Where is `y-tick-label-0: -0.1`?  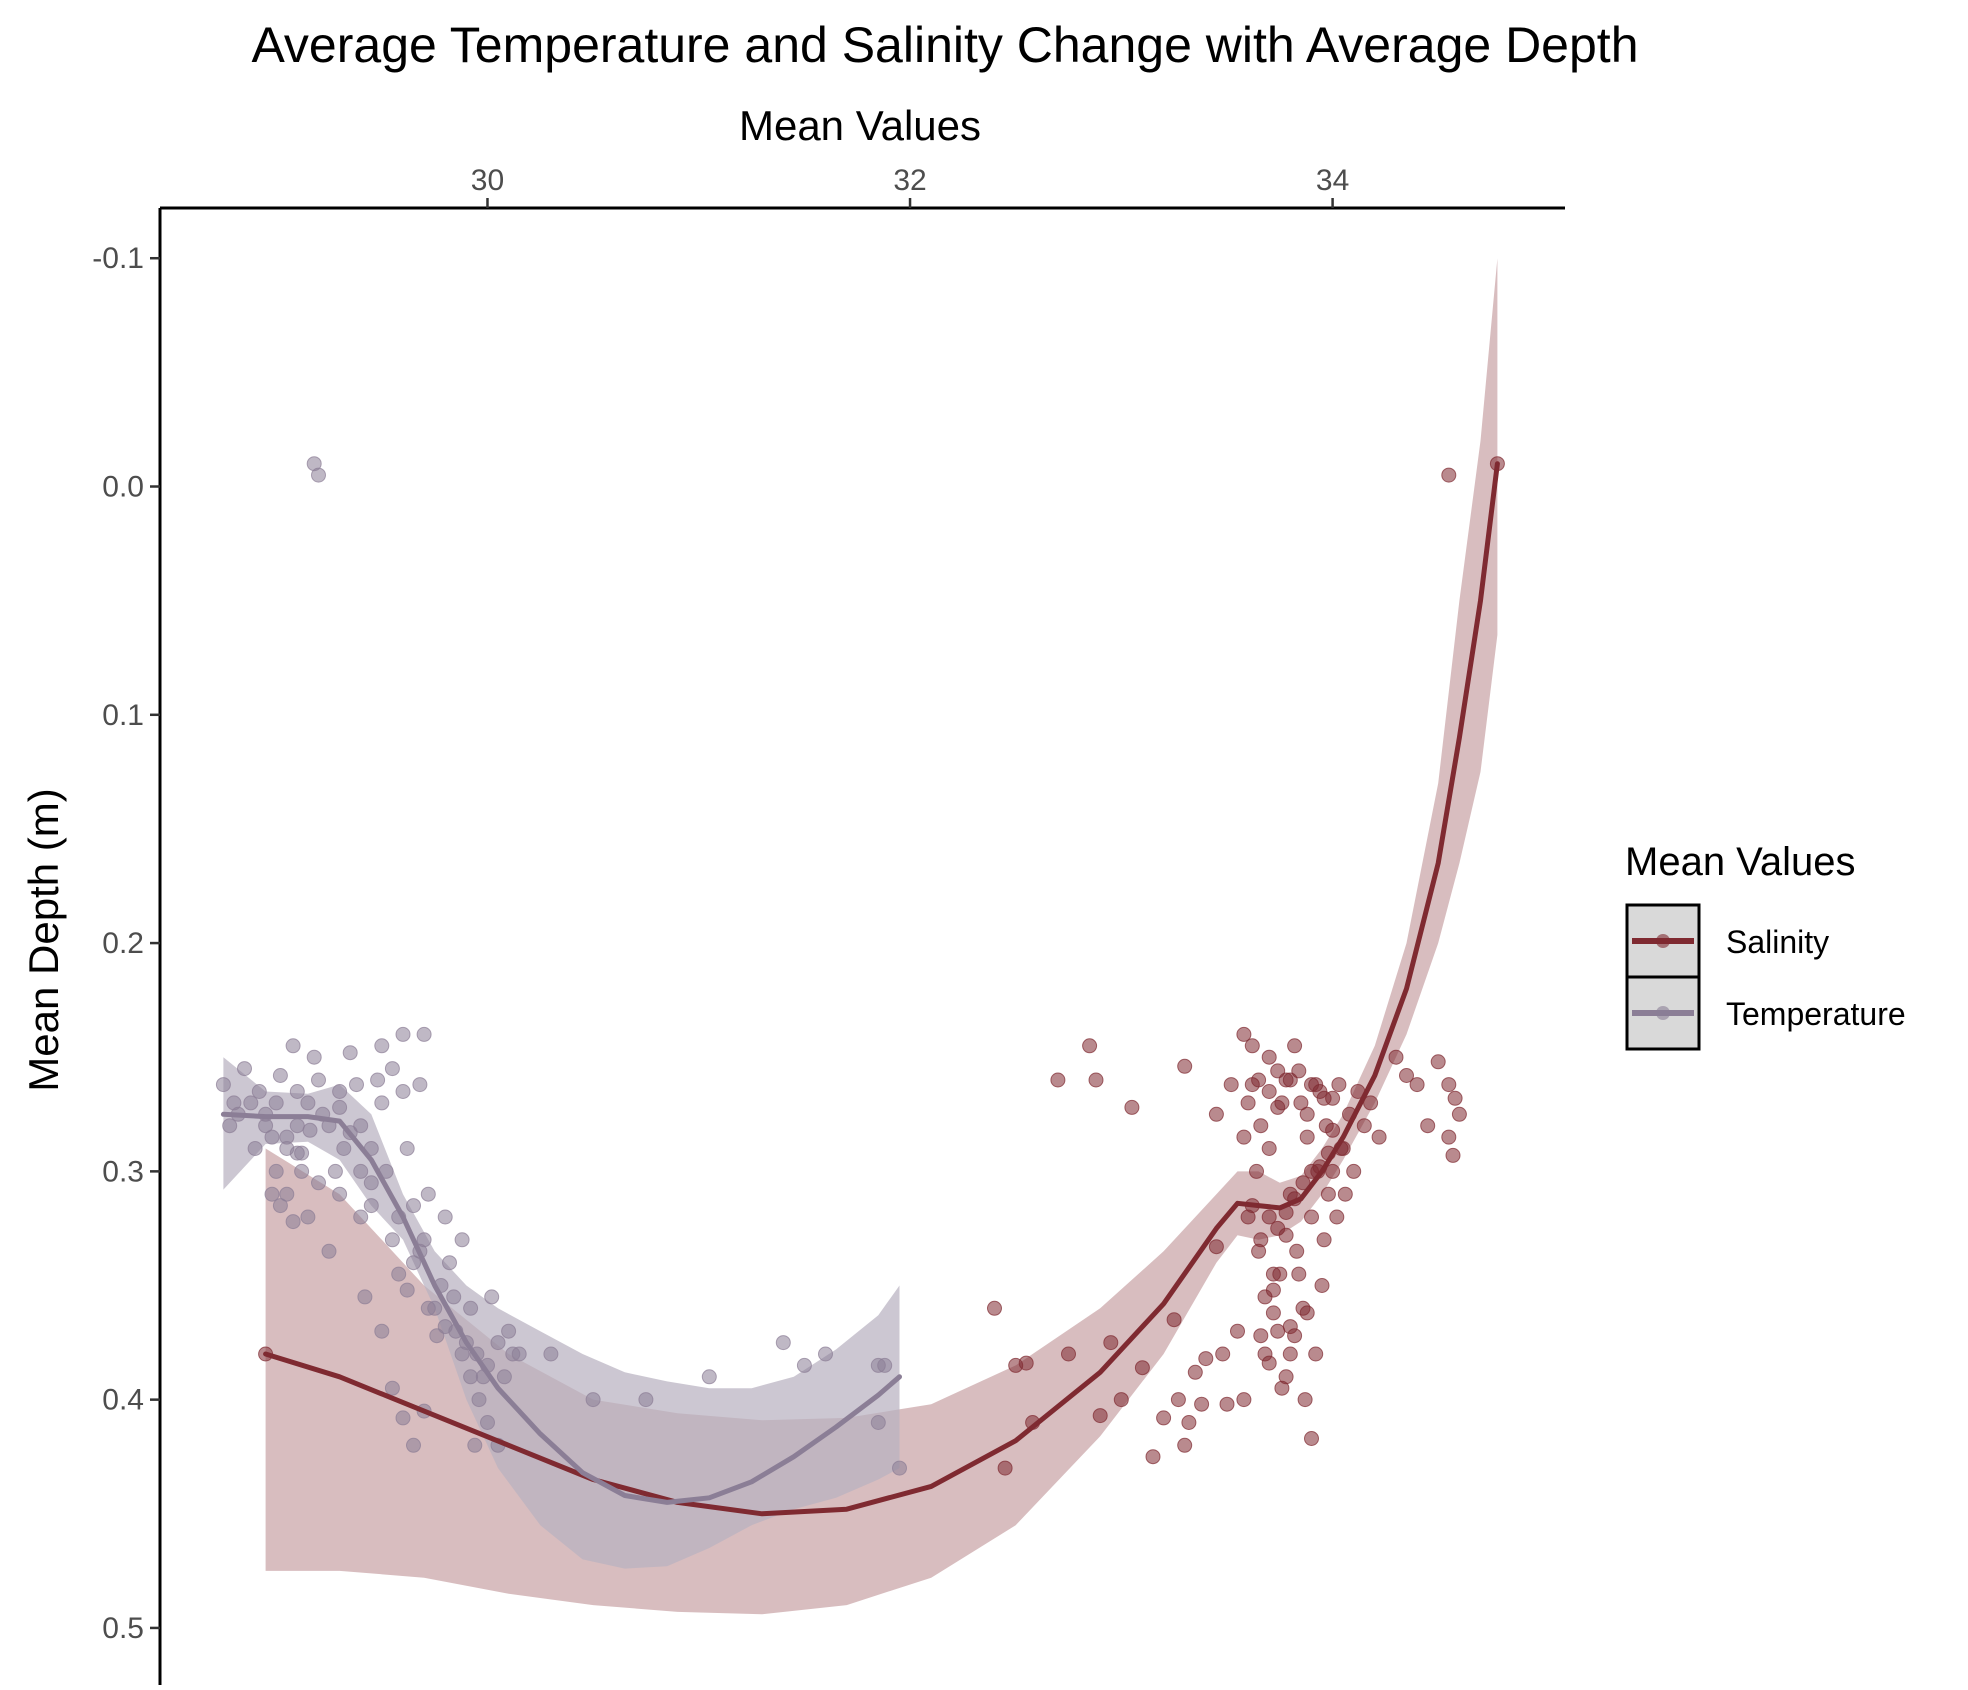 y-tick-label-0: -0.1 is located at coordinates (118, 258).